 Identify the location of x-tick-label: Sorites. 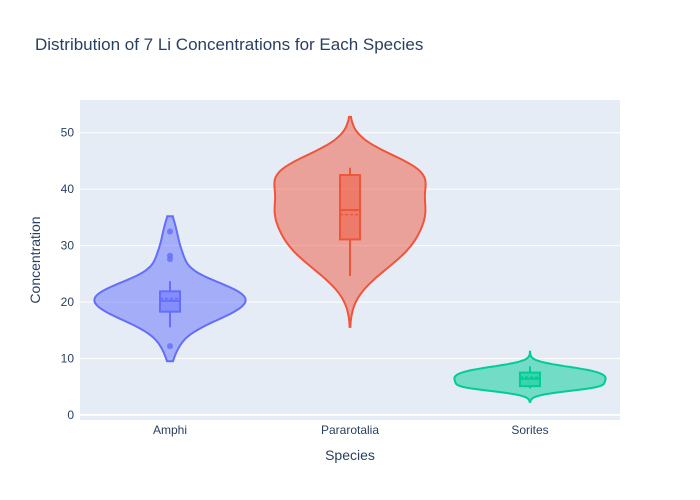
(529, 430).